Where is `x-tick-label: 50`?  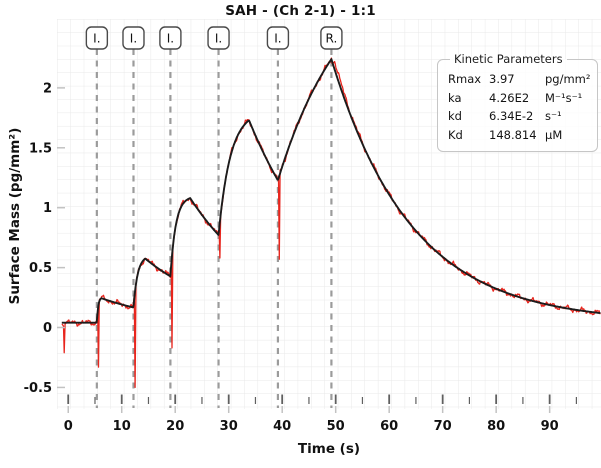 x-tick-label: 50 is located at coordinates (336, 426).